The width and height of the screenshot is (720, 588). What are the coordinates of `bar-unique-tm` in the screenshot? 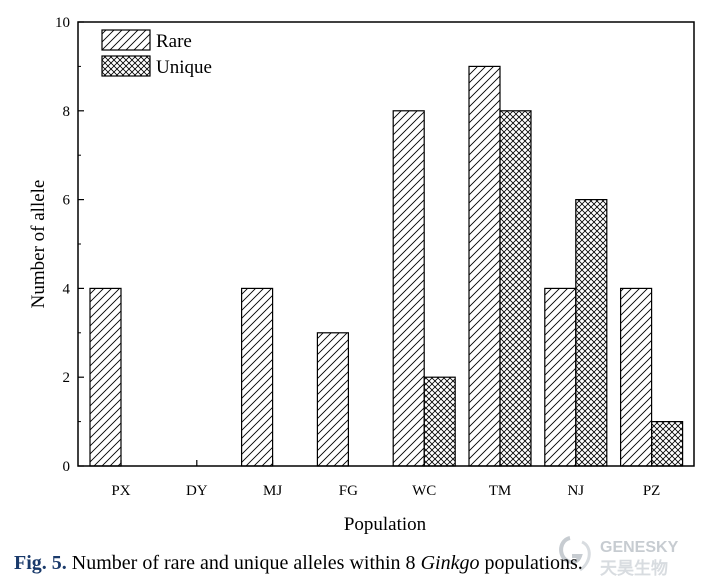 It's located at (515, 288).